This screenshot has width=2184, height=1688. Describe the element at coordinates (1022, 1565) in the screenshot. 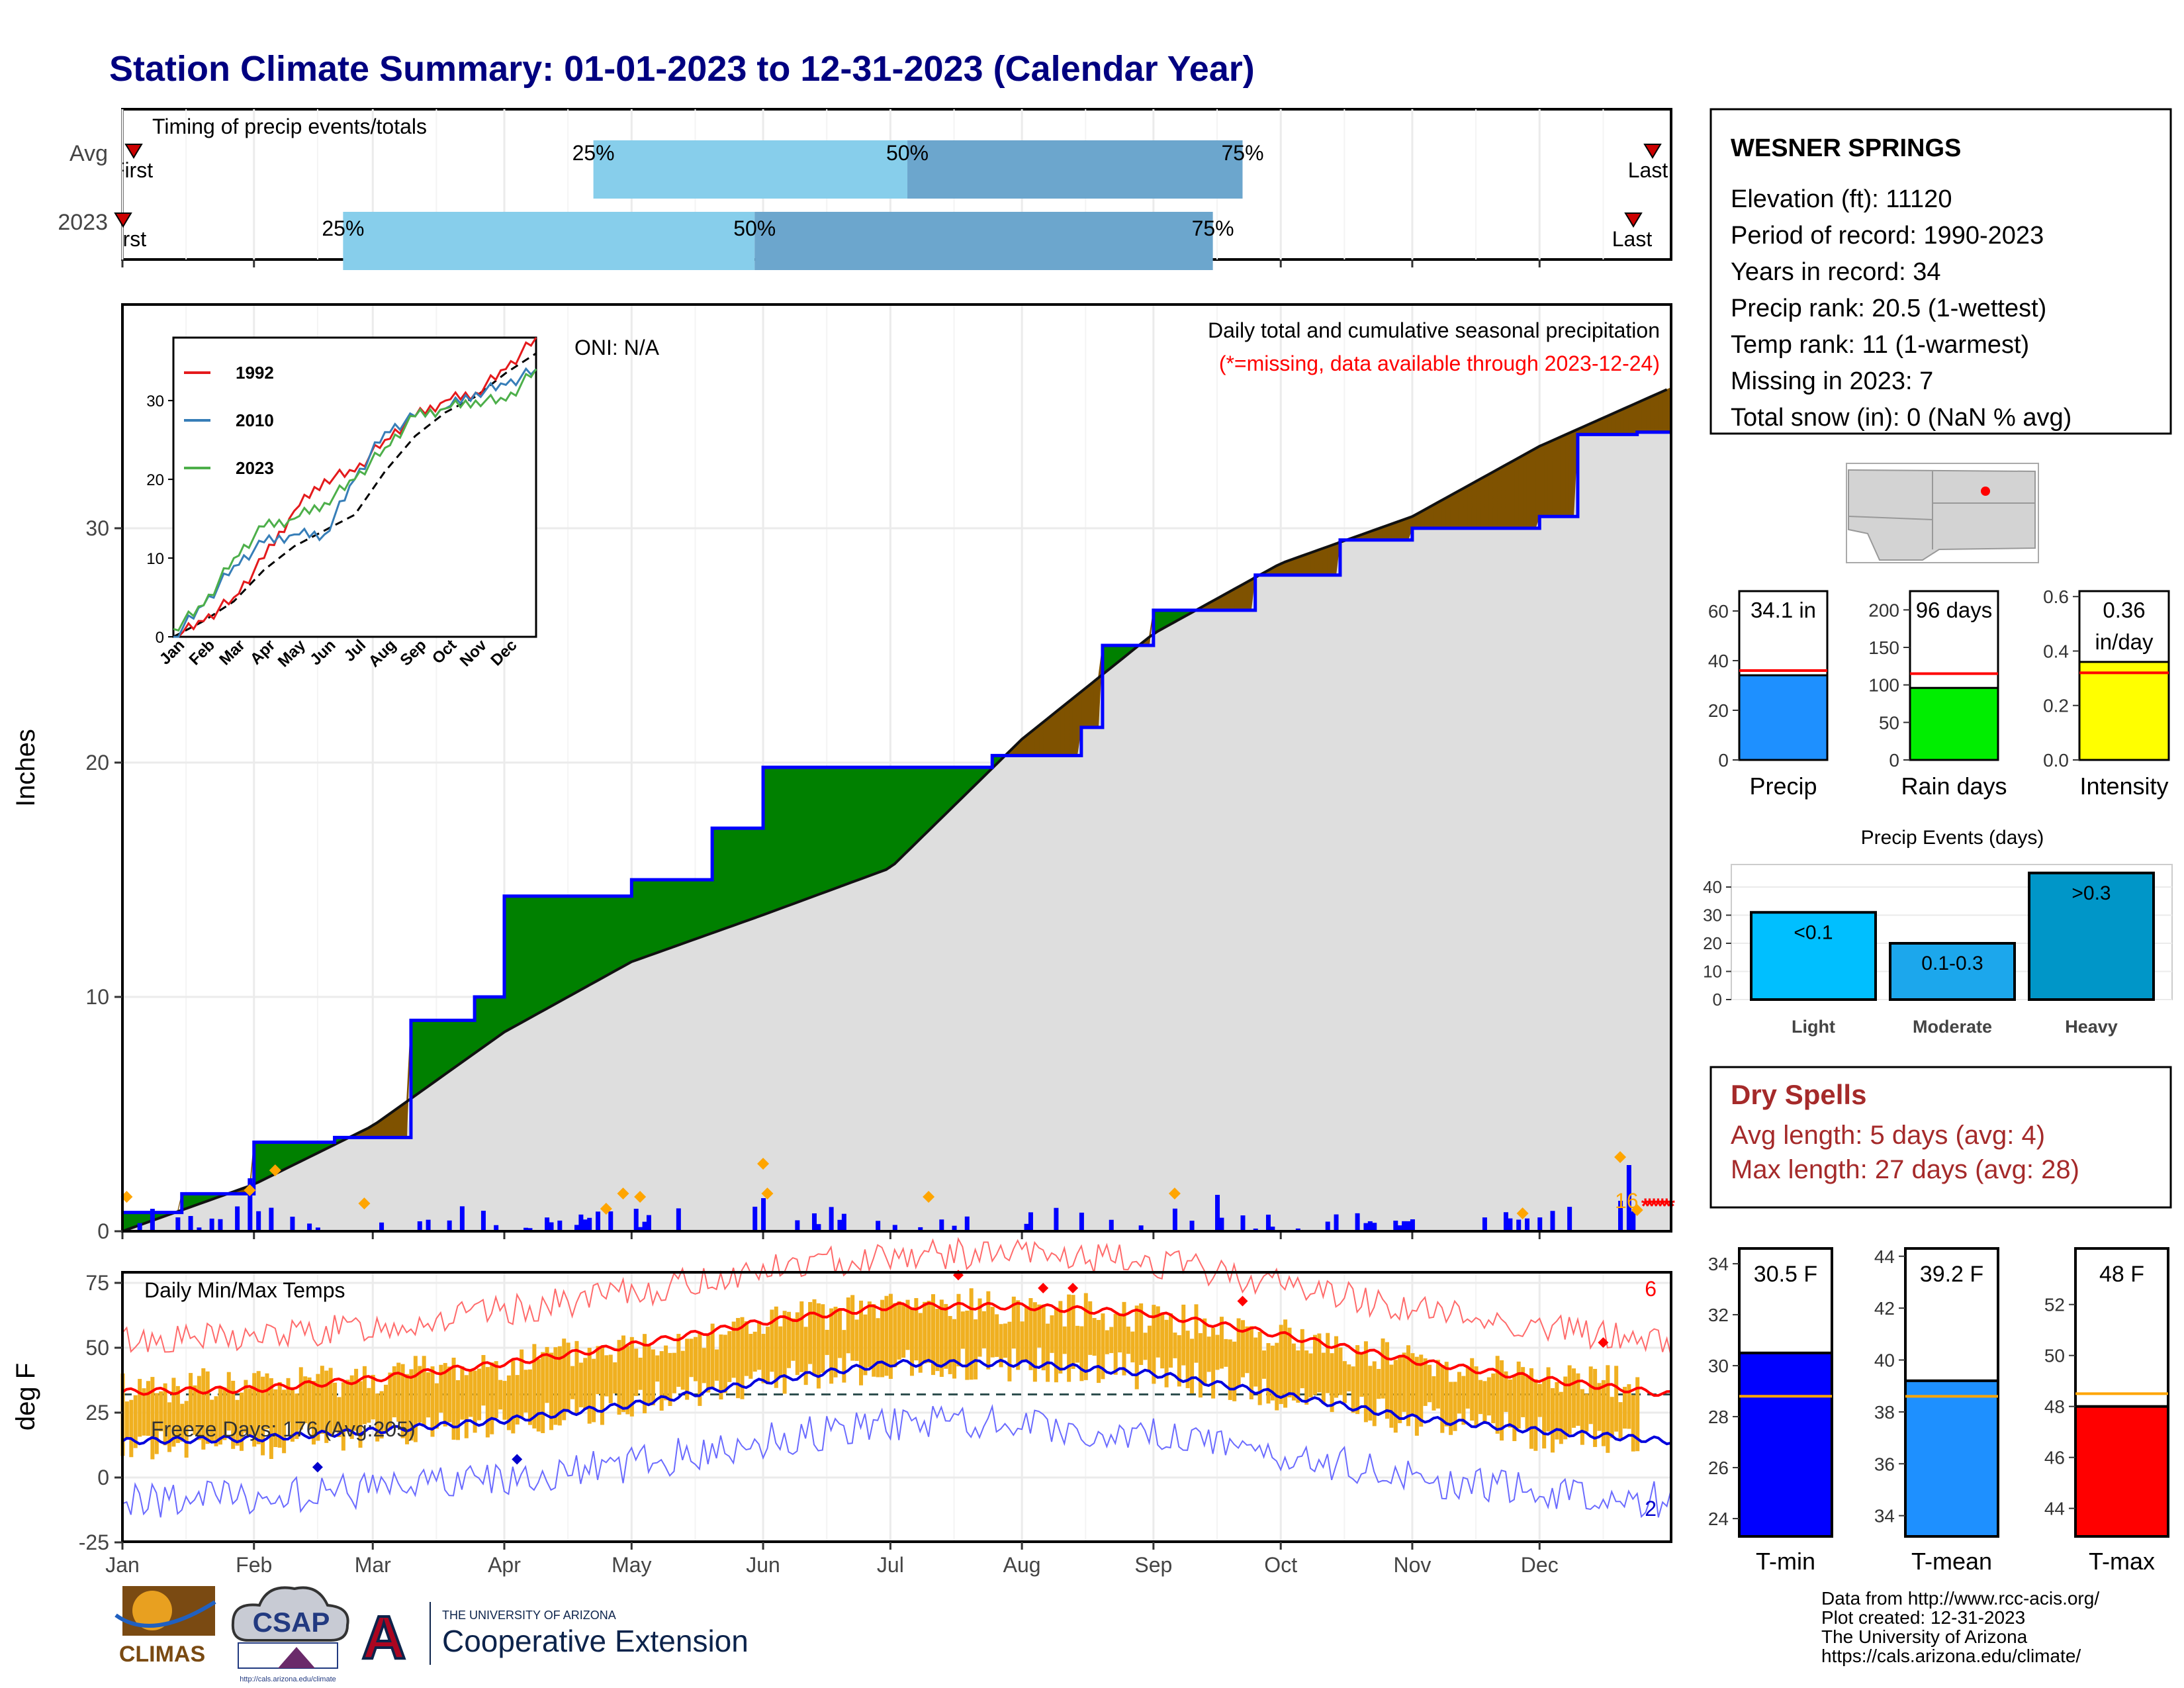

I see `month-tick-label: Aug` at that location.